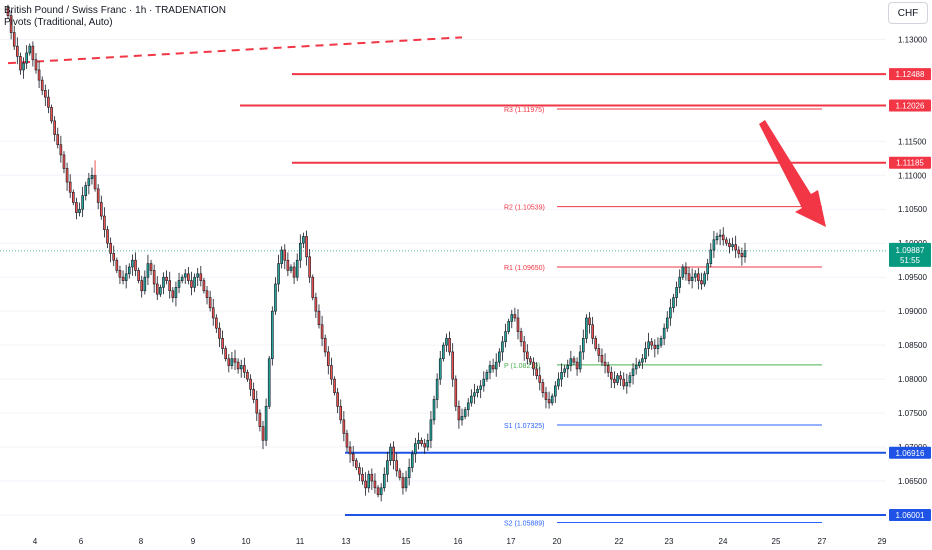 The image size is (932, 550). Describe the element at coordinates (822, 541) in the screenshot. I see `x-tick-label: 27` at that location.